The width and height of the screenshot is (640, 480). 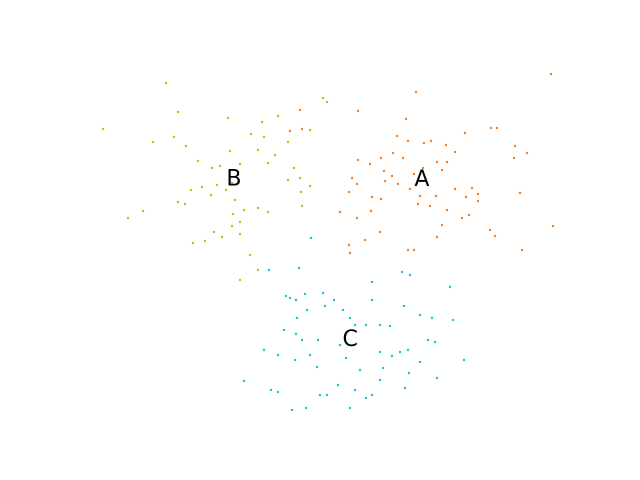 I want to click on cluster-label: B, so click(x=233, y=178).